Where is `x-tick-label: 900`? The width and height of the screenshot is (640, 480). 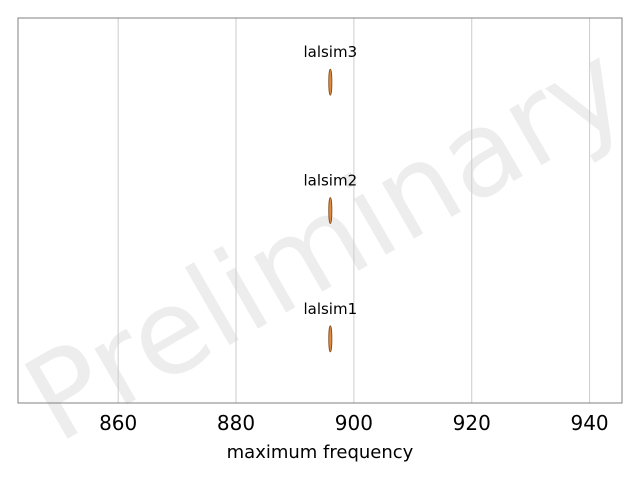 x-tick-label: 900 is located at coordinates (354, 423).